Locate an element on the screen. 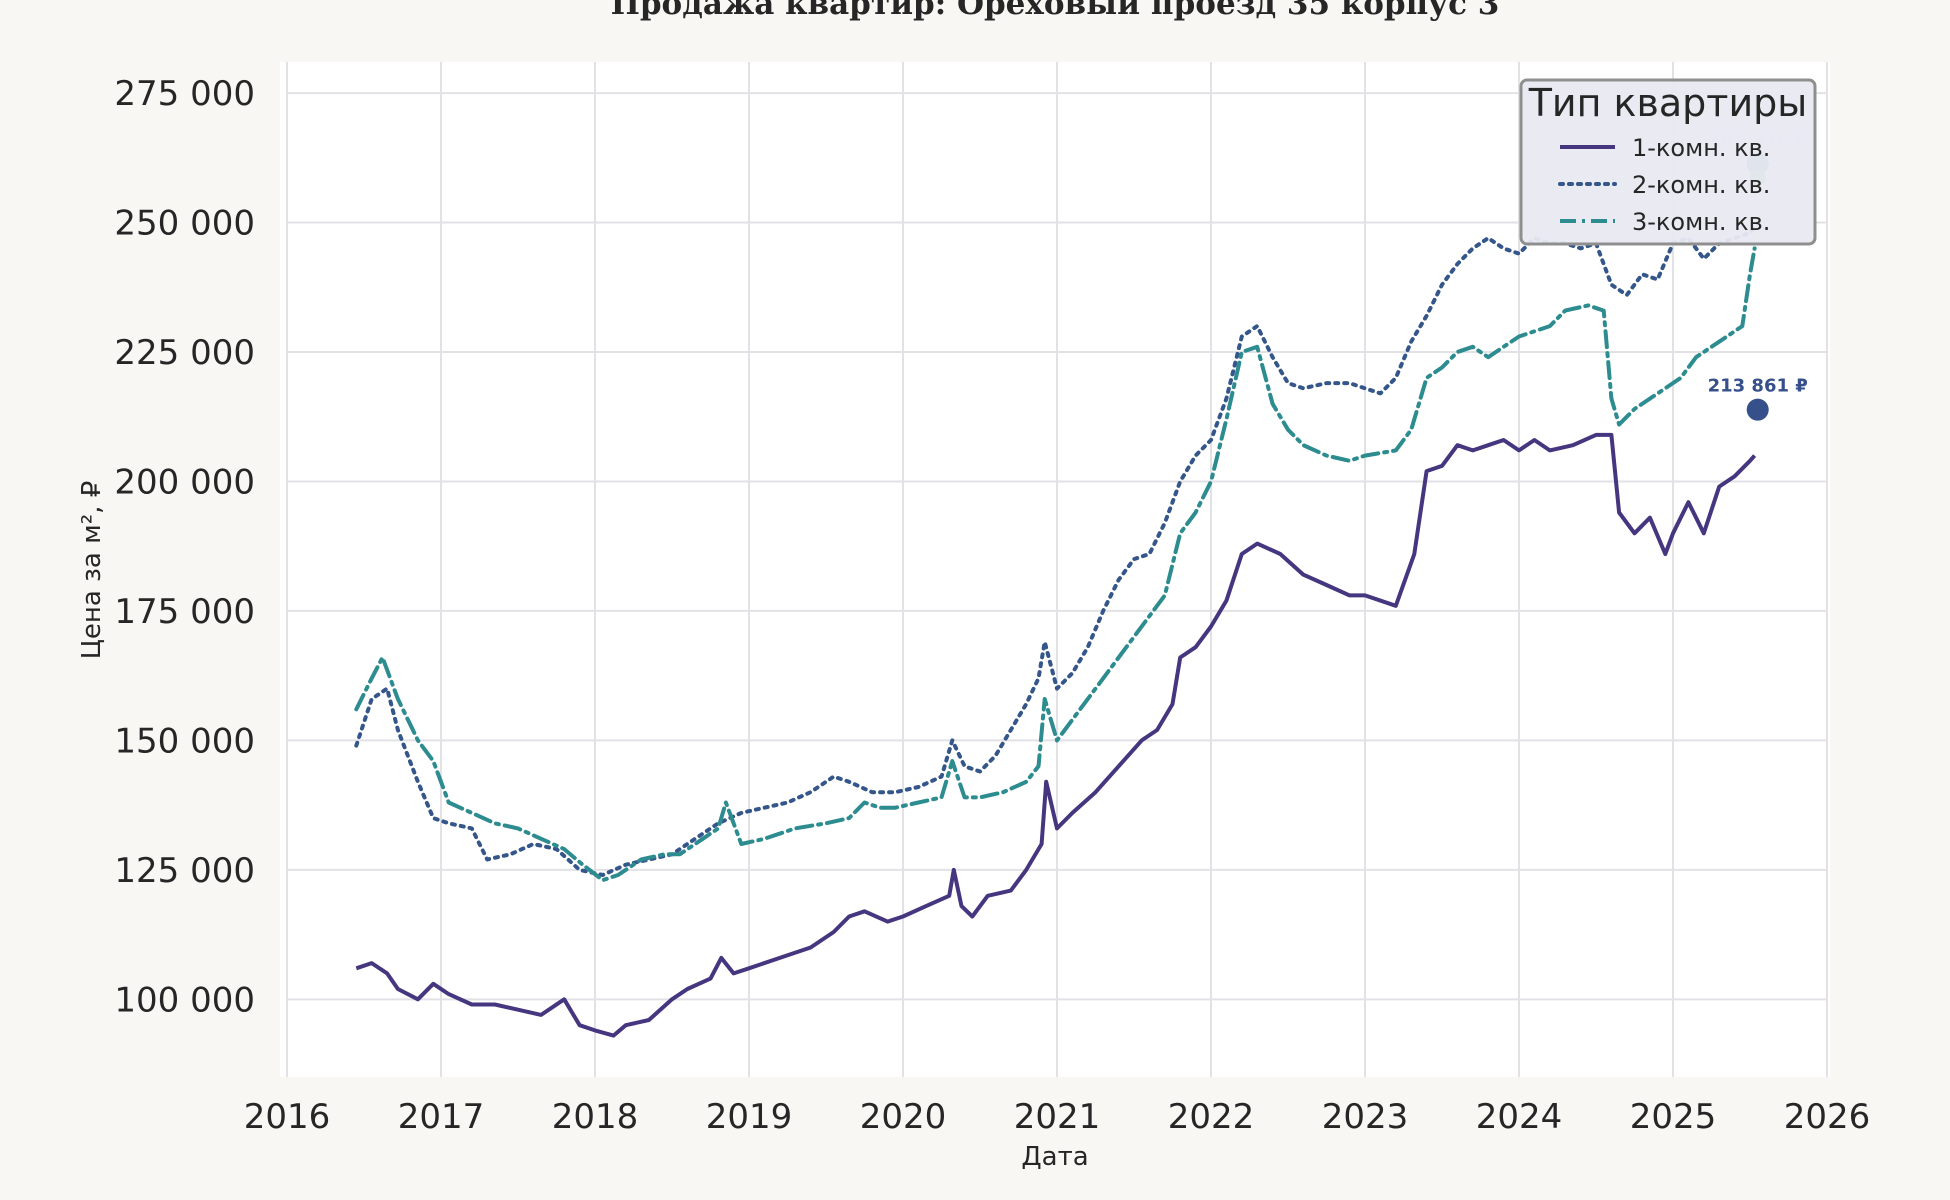 Image resolution: width=1950 pixels, height=1200 pixels. x-tick-label: 2020 is located at coordinates (903, 1117).